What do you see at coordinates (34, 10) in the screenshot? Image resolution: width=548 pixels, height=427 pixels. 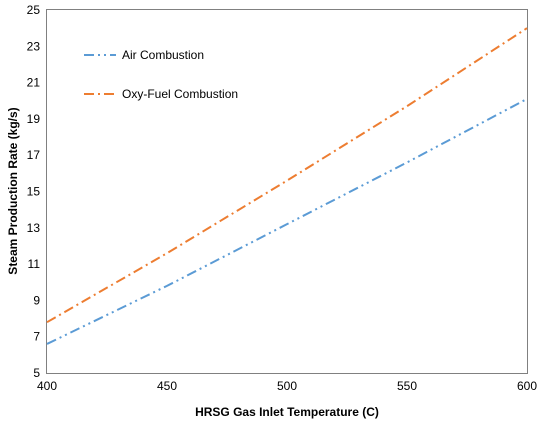 I see `y-tick-label: 25` at bounding box center [34, 10].